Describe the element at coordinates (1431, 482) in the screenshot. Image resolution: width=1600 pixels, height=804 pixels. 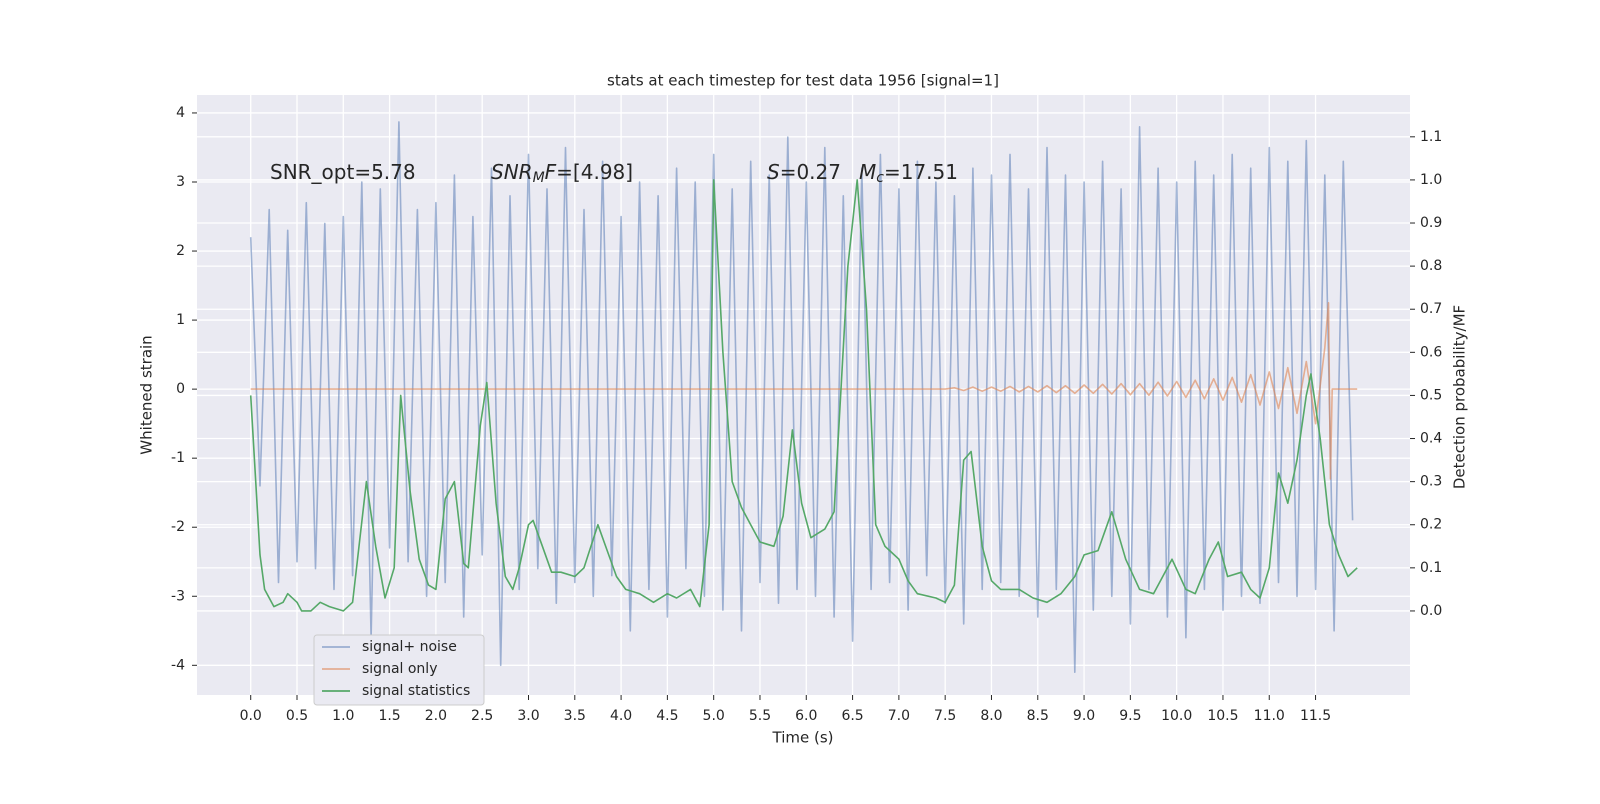
I see `y2-tick-label: 0.3` at that location.